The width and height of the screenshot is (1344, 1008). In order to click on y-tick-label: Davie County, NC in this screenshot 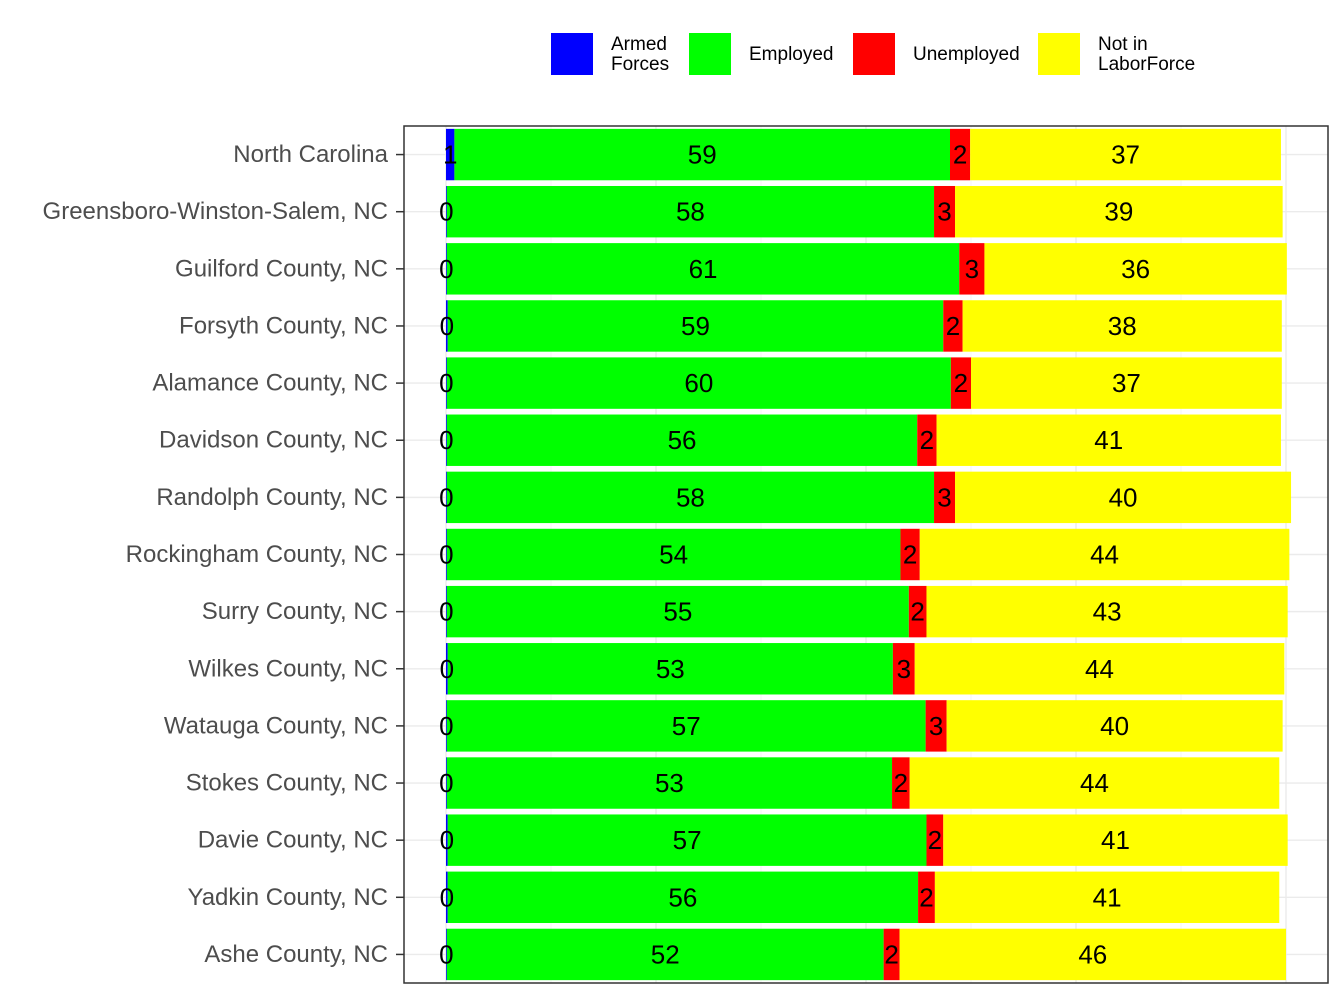, I will do `click(293, 840)`.